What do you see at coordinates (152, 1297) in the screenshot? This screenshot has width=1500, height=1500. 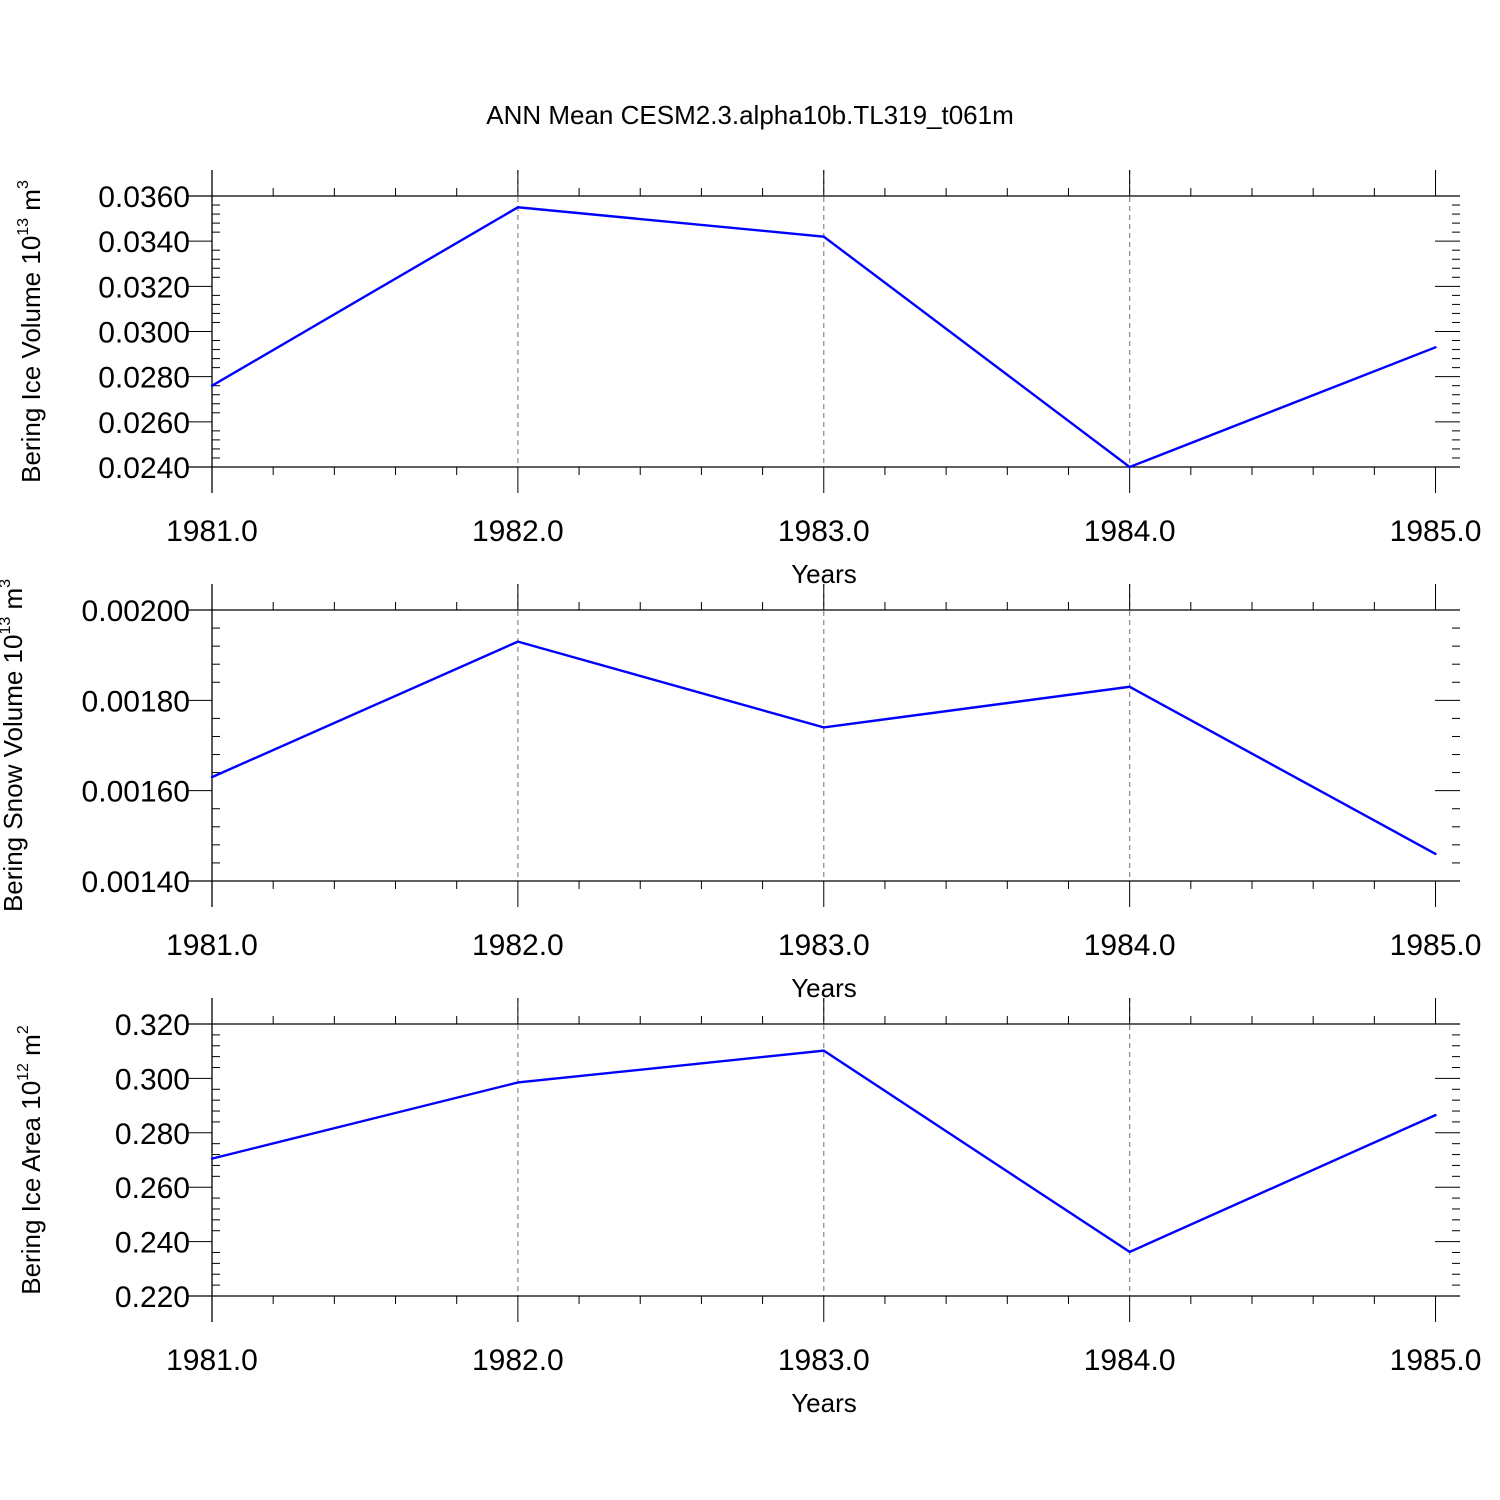 I see `y-tick-label: 0.220` at bounding box center [152, 1297].